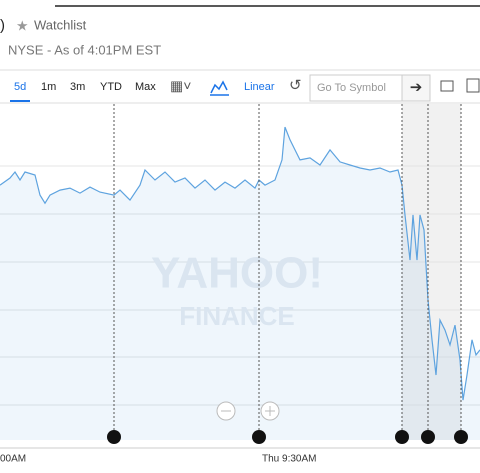 This screenshot has height=473, width=480. I want to click on go-button, so click(416, 88).